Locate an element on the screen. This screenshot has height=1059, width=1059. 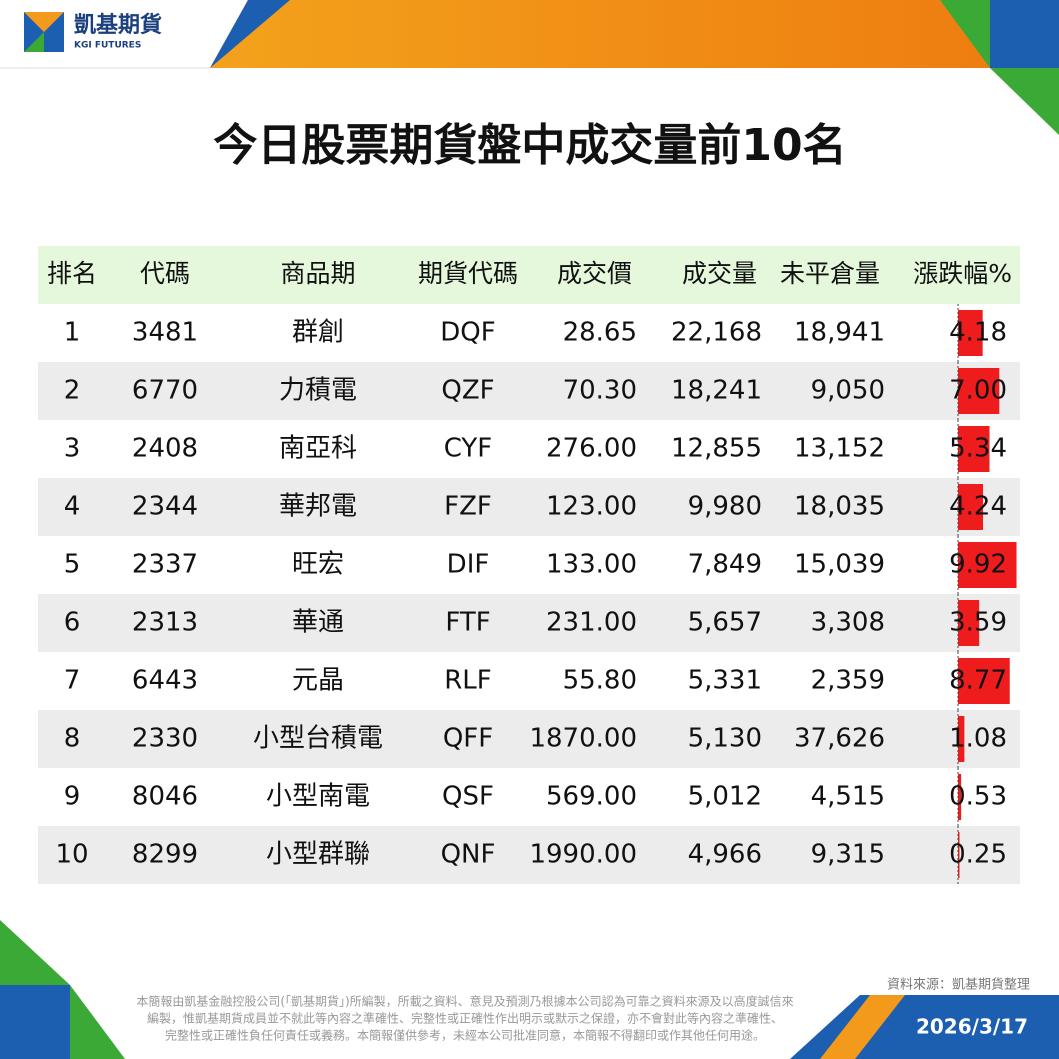
table-cell: 小型南電 is located at coordinates (318, 797).